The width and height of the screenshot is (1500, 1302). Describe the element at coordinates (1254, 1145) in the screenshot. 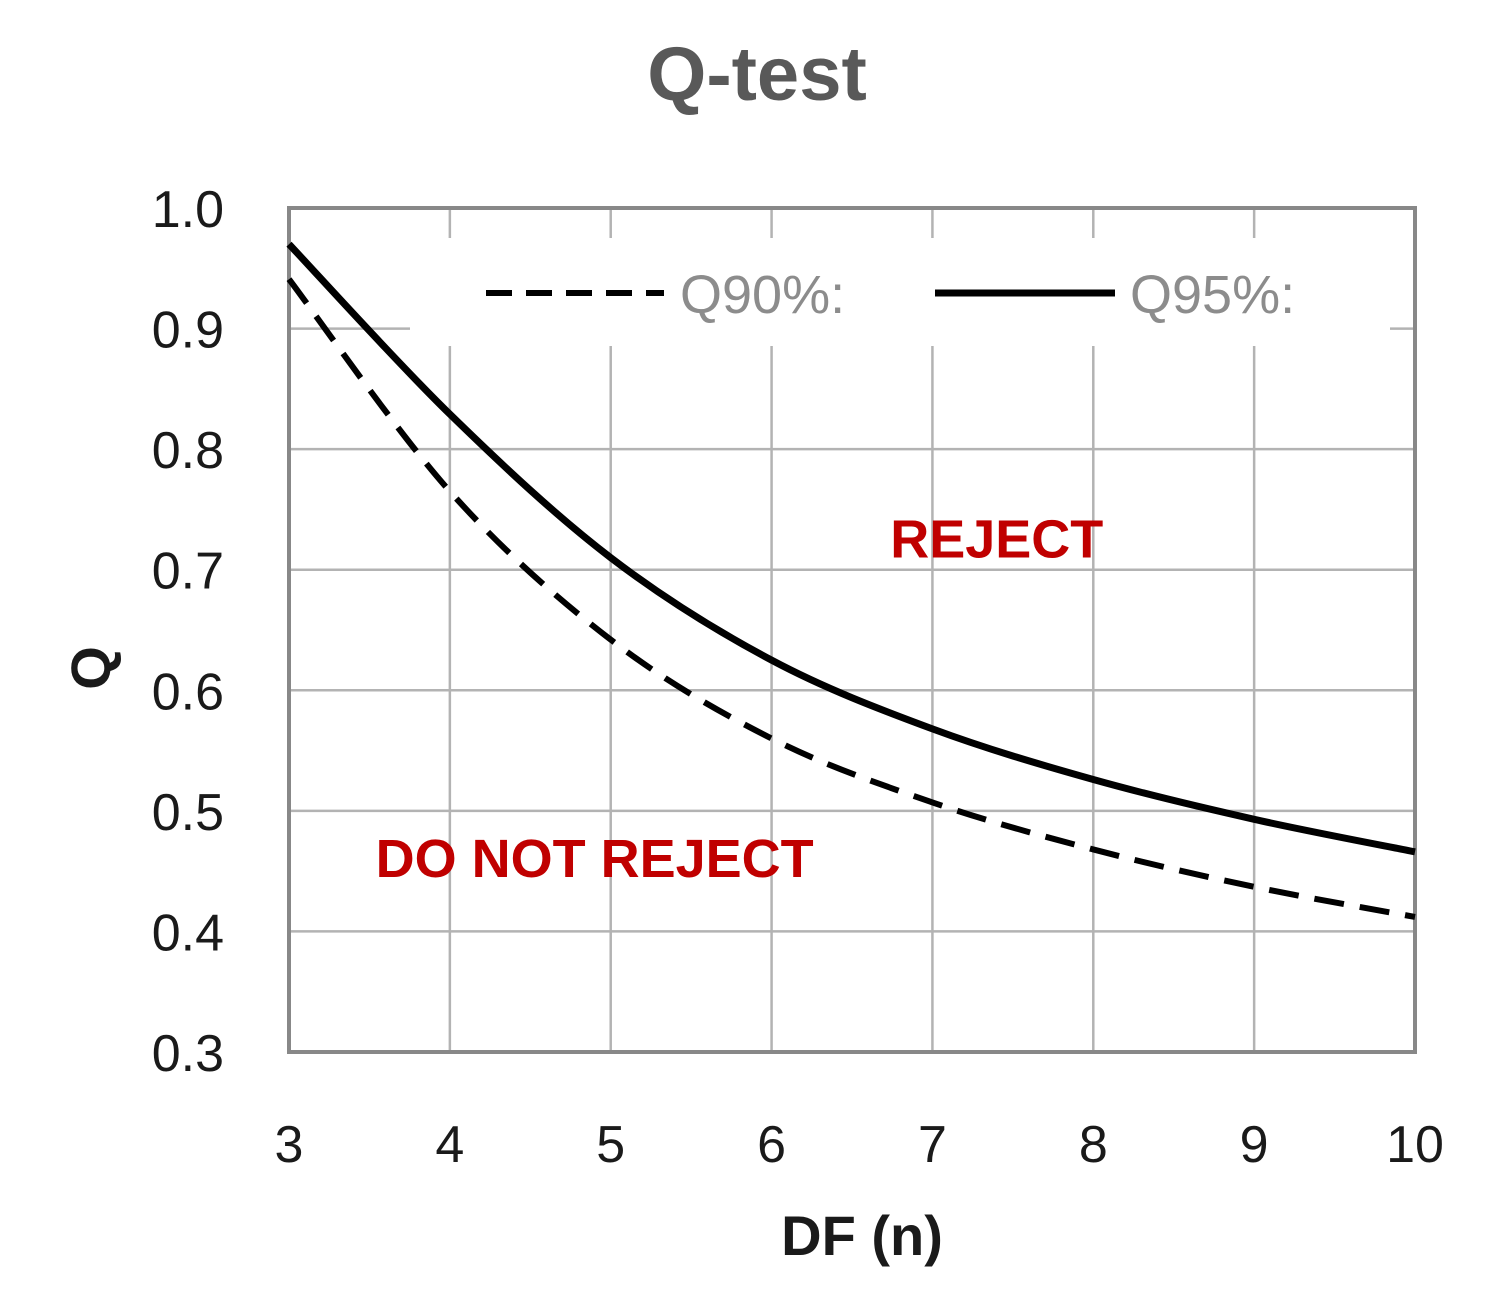

I see `x-tick-label-6: 9` at that location.